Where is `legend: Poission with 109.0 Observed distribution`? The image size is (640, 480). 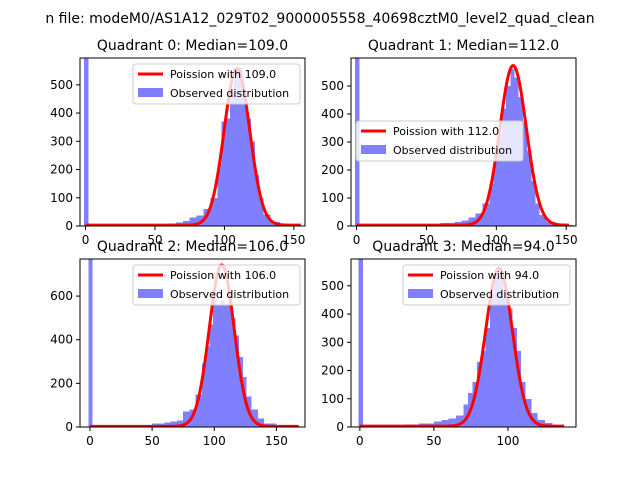 legend: Poission with 109.0 Observed distribution is located at coordinates (216, 84).